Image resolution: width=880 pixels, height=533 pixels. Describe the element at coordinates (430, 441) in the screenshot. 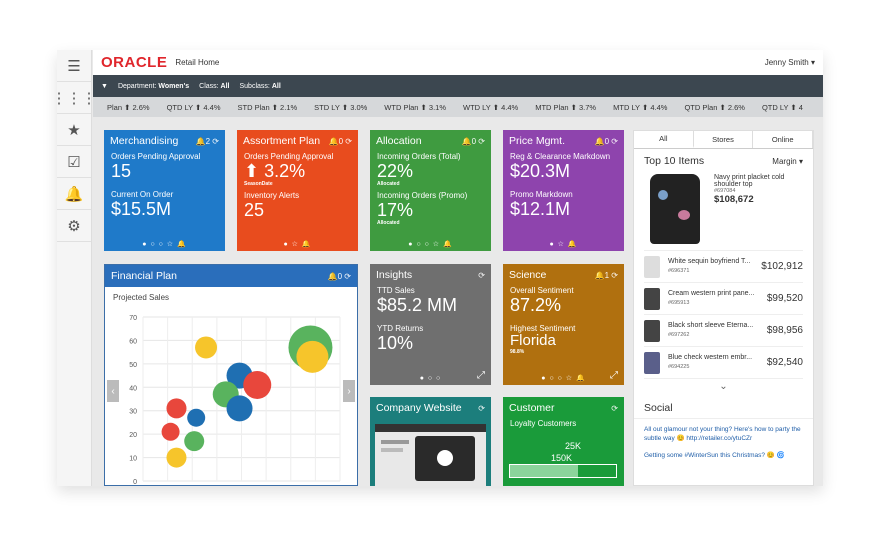

I see `company-website-tile: Company Website ⟳` at that location.